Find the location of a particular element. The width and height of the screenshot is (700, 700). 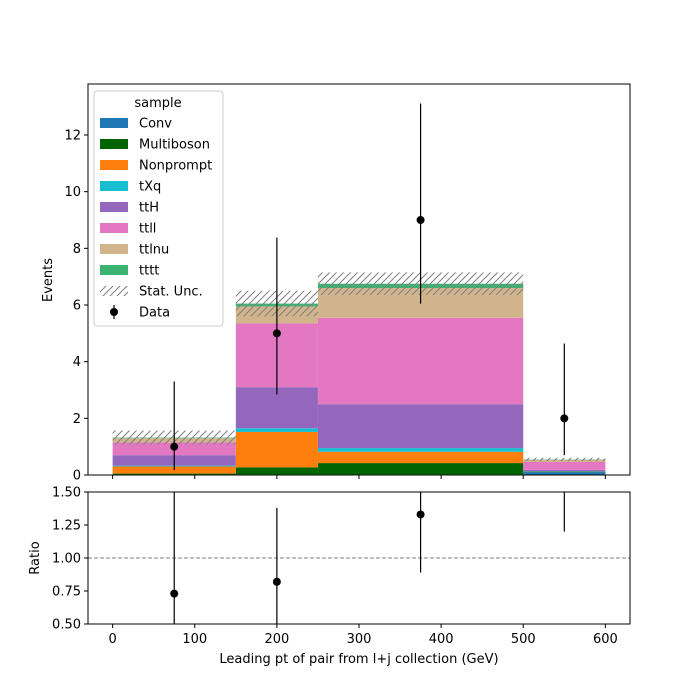

legend-swatch-multiboson is located at coordinates (114, 144).